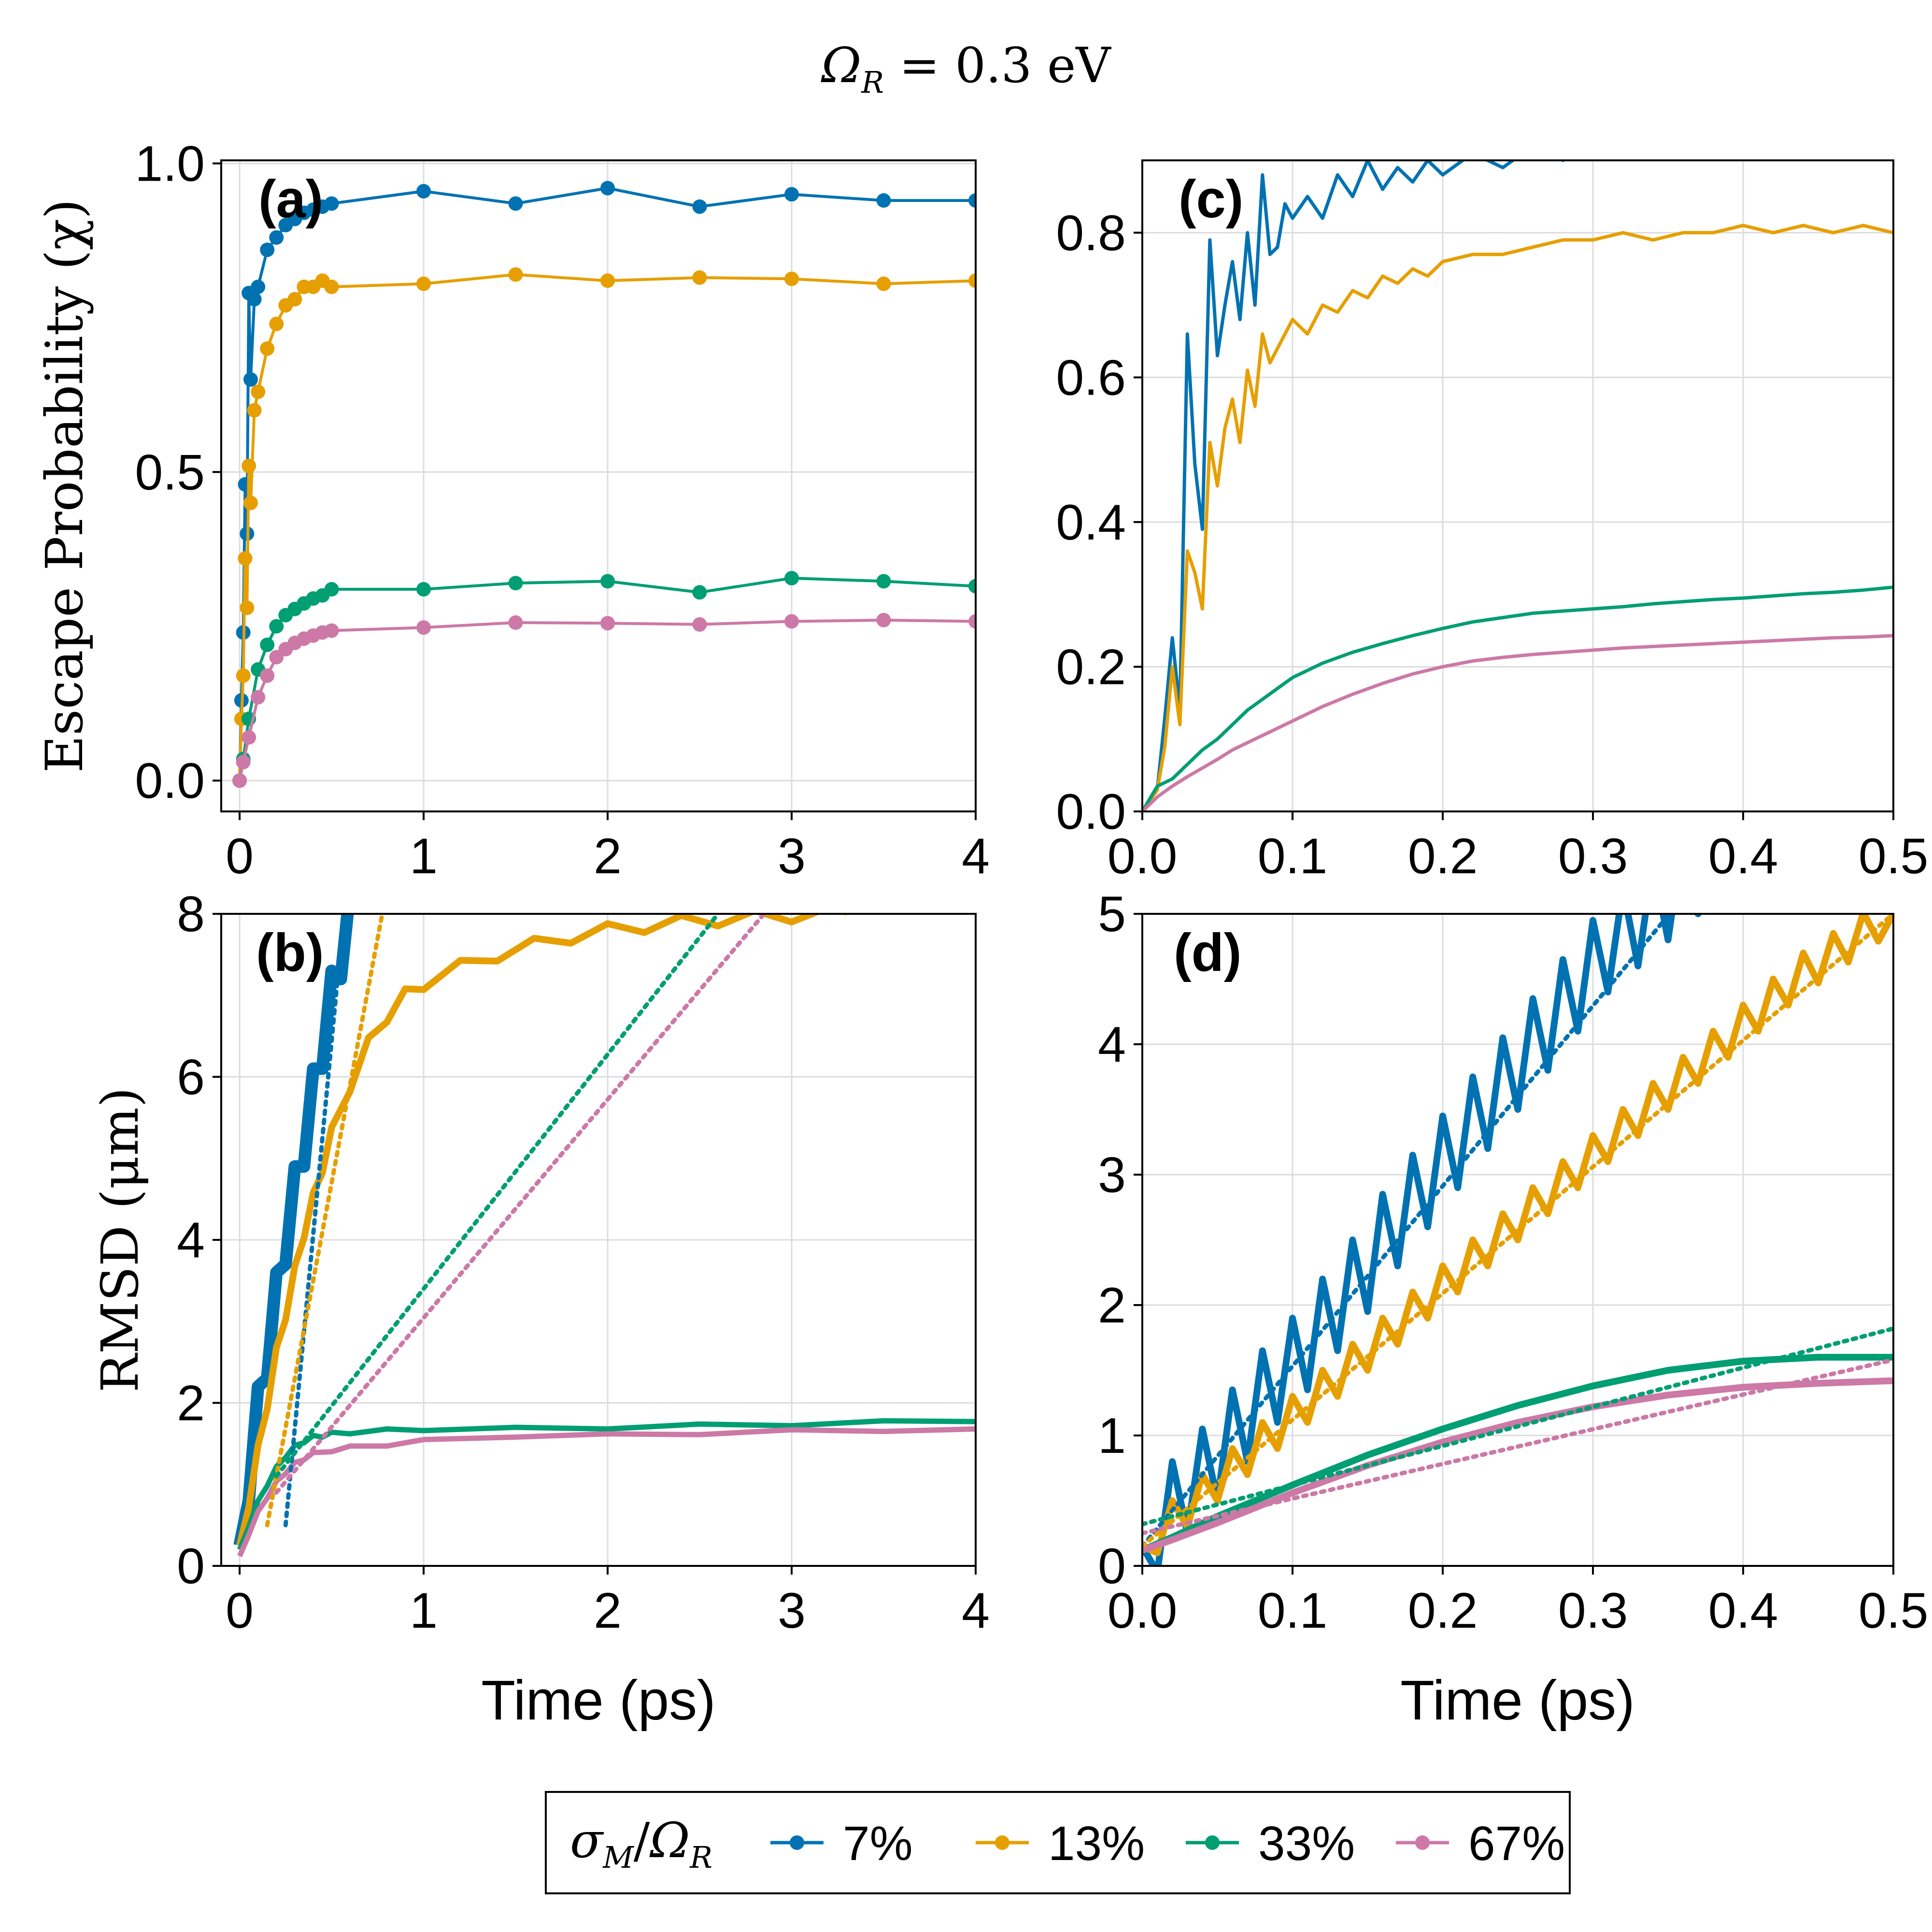 This screenshot has height=1932, width=1932. What do you see at coordinates (1207, 952) in the screenshot?
I see `panel-d-label: (d)` at bounding box center [1207, 952].